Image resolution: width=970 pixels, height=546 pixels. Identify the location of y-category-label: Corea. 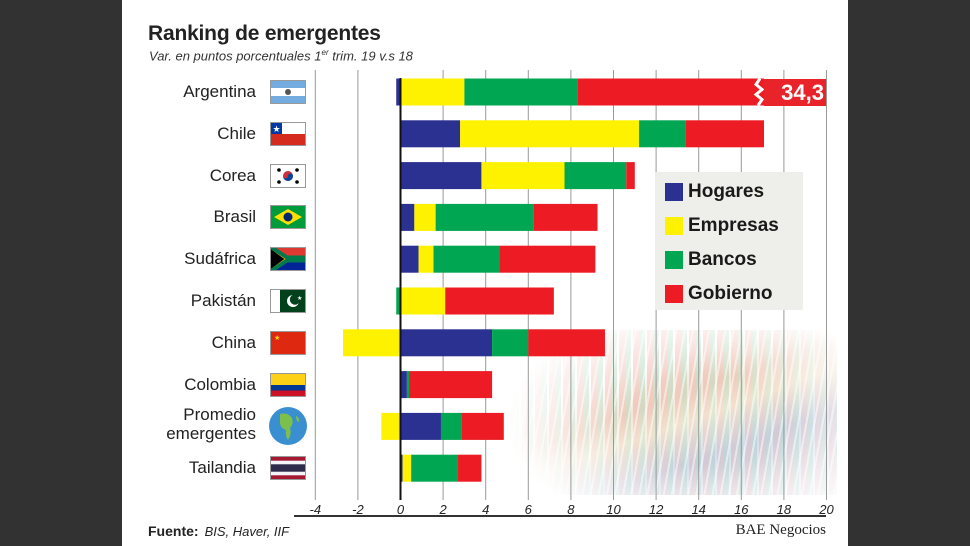
(232, 175).